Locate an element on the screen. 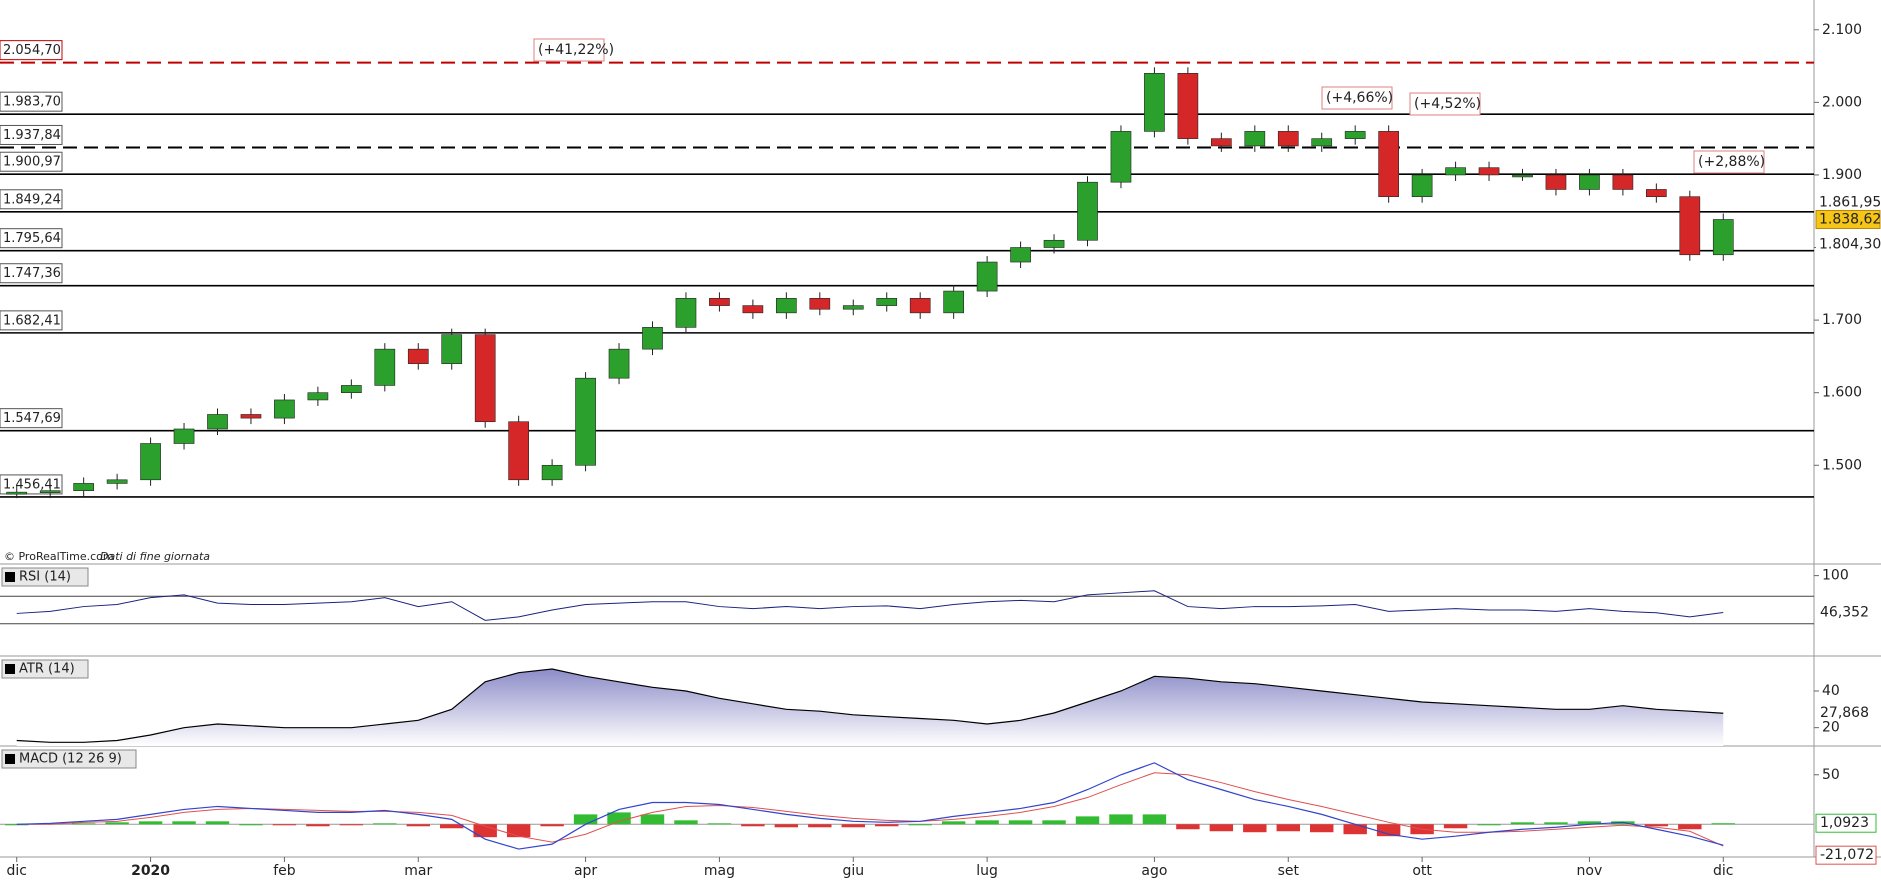  y-tick-label: 2.100 is located at coordinates (1842, 30).